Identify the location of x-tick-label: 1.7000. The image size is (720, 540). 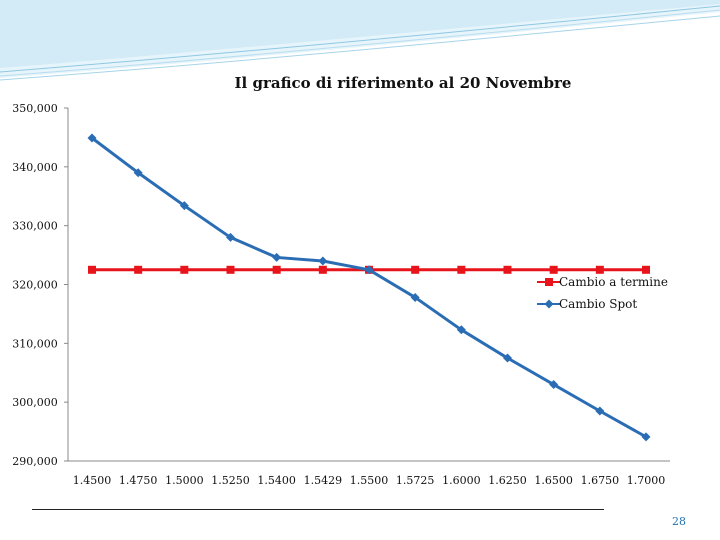
(646, 480).